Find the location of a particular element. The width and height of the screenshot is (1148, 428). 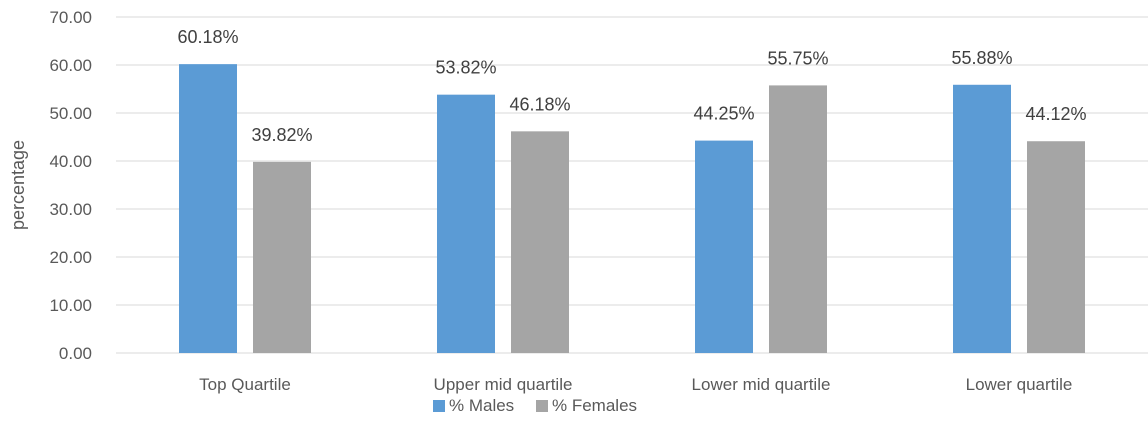

x-category-label: Lower quartile is located at coordinates (1019, 384).